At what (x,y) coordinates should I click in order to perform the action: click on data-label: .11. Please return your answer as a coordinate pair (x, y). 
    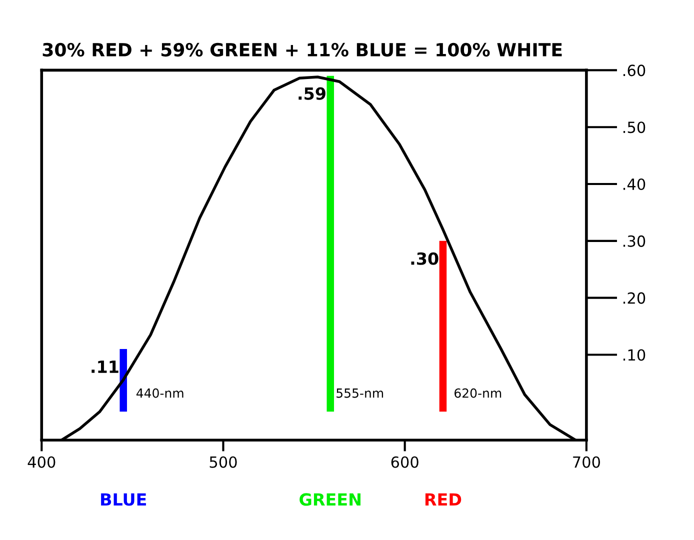
    Looking at the image, I should click on (105, 366).